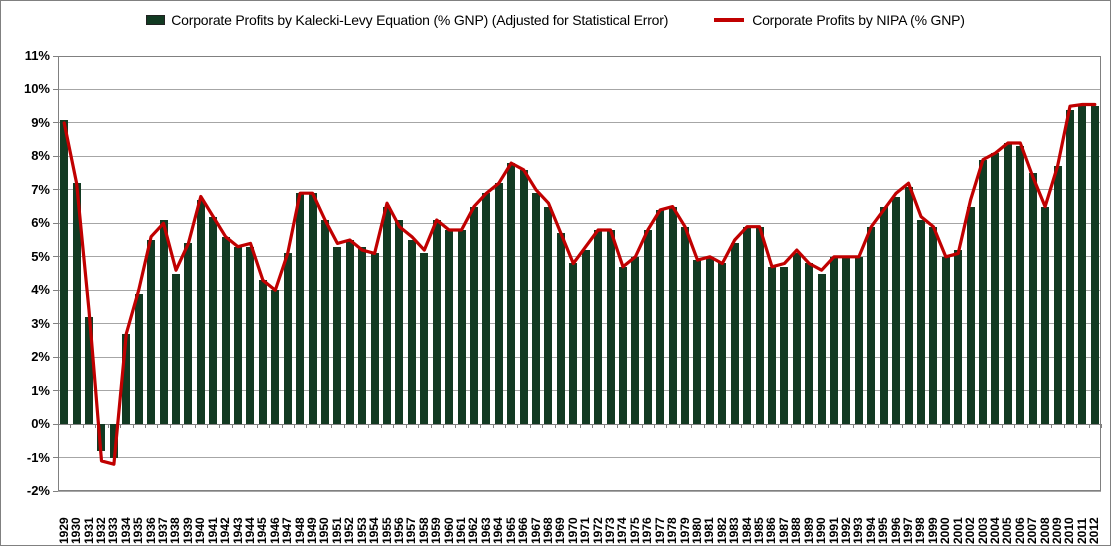 The width and height of the screenshot is (1111, 546). Describe the element at coordinates (40, 424) in the screenshot. I see `y-axis-label-0%: 0%` at that location.